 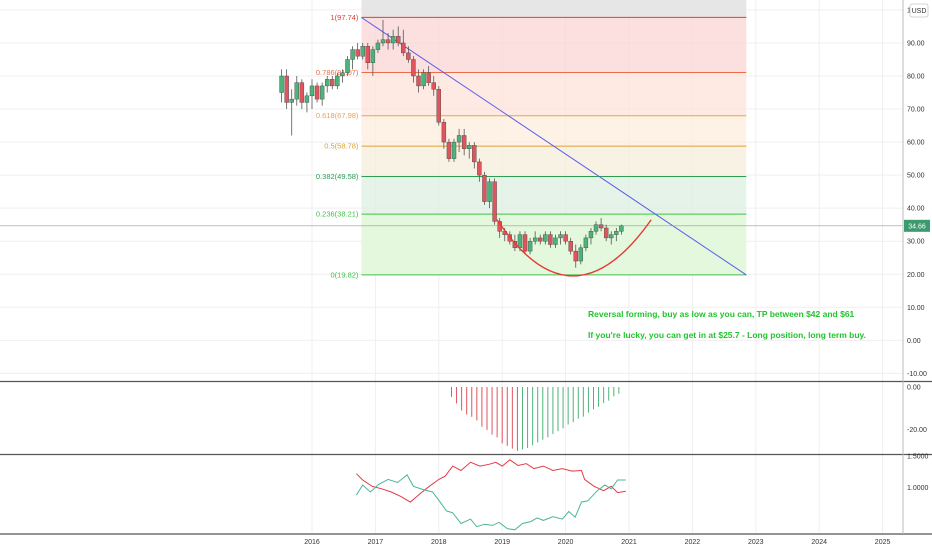 I want to click on y-tick-label: 0.00, so click(x=914, y=341).